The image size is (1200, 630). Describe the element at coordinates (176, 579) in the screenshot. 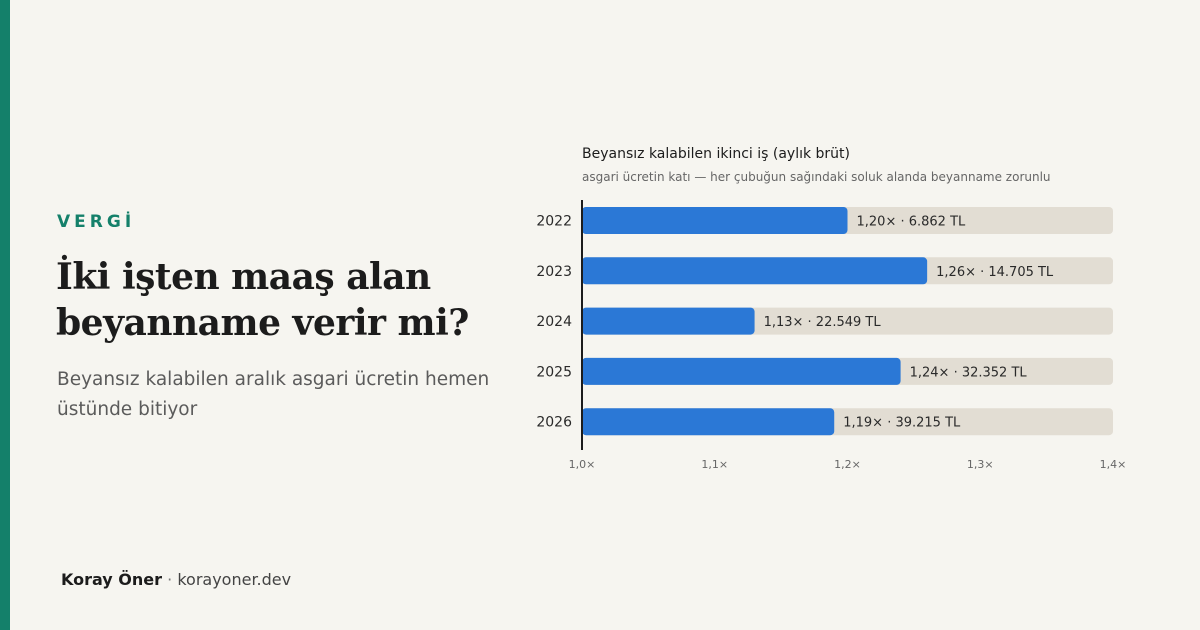

I see `byline: Koray Öner · korayoner.dev` at that location.